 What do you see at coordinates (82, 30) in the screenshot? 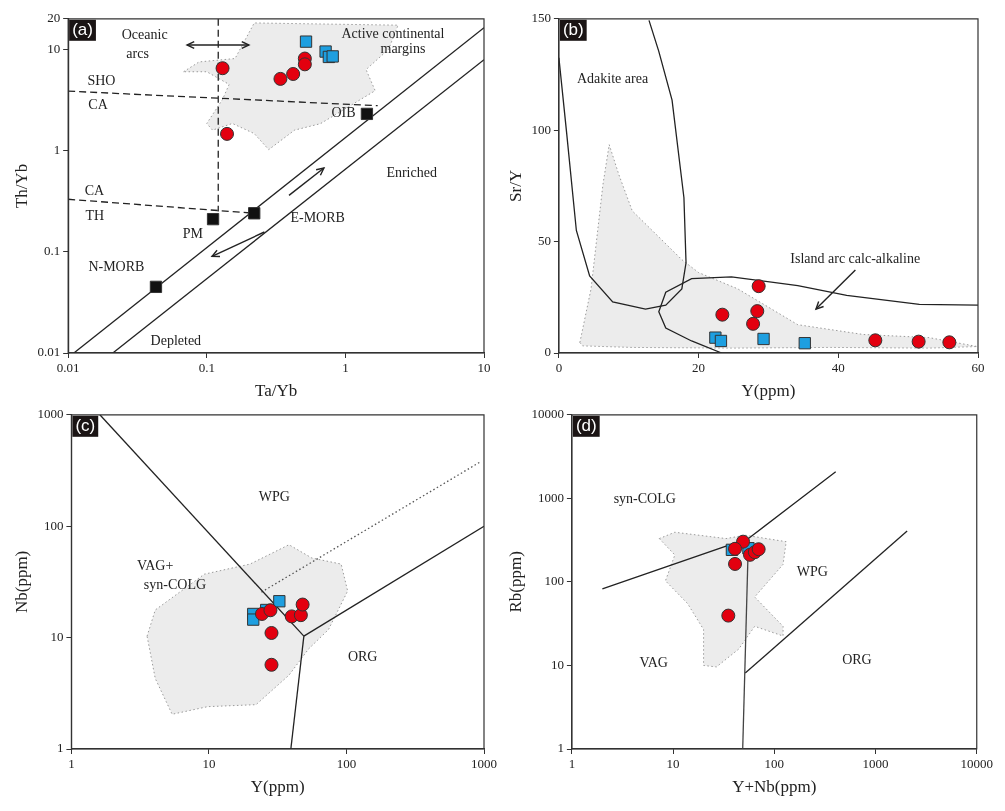
I see `chart-title: (a)` at bounding box center [82, 30].